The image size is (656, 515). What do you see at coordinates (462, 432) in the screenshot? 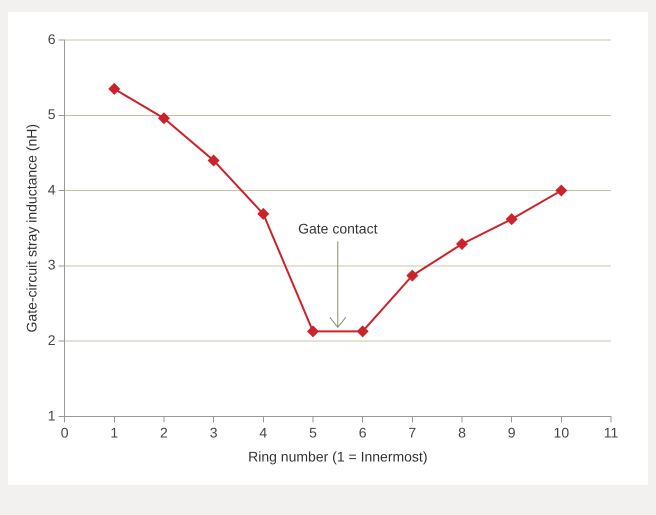
I see `x-tick-label: 8` at bounding box center [462, 432].